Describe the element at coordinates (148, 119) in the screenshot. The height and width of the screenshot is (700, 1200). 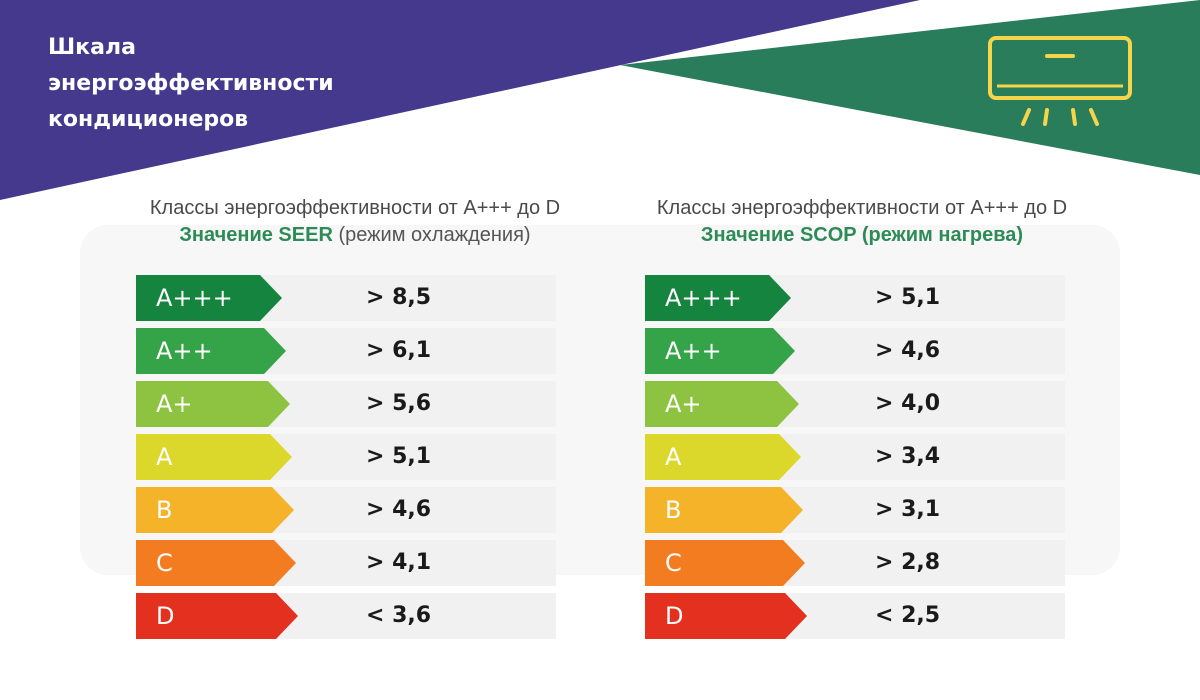
I see `title-line: кондиционеров` at that location.